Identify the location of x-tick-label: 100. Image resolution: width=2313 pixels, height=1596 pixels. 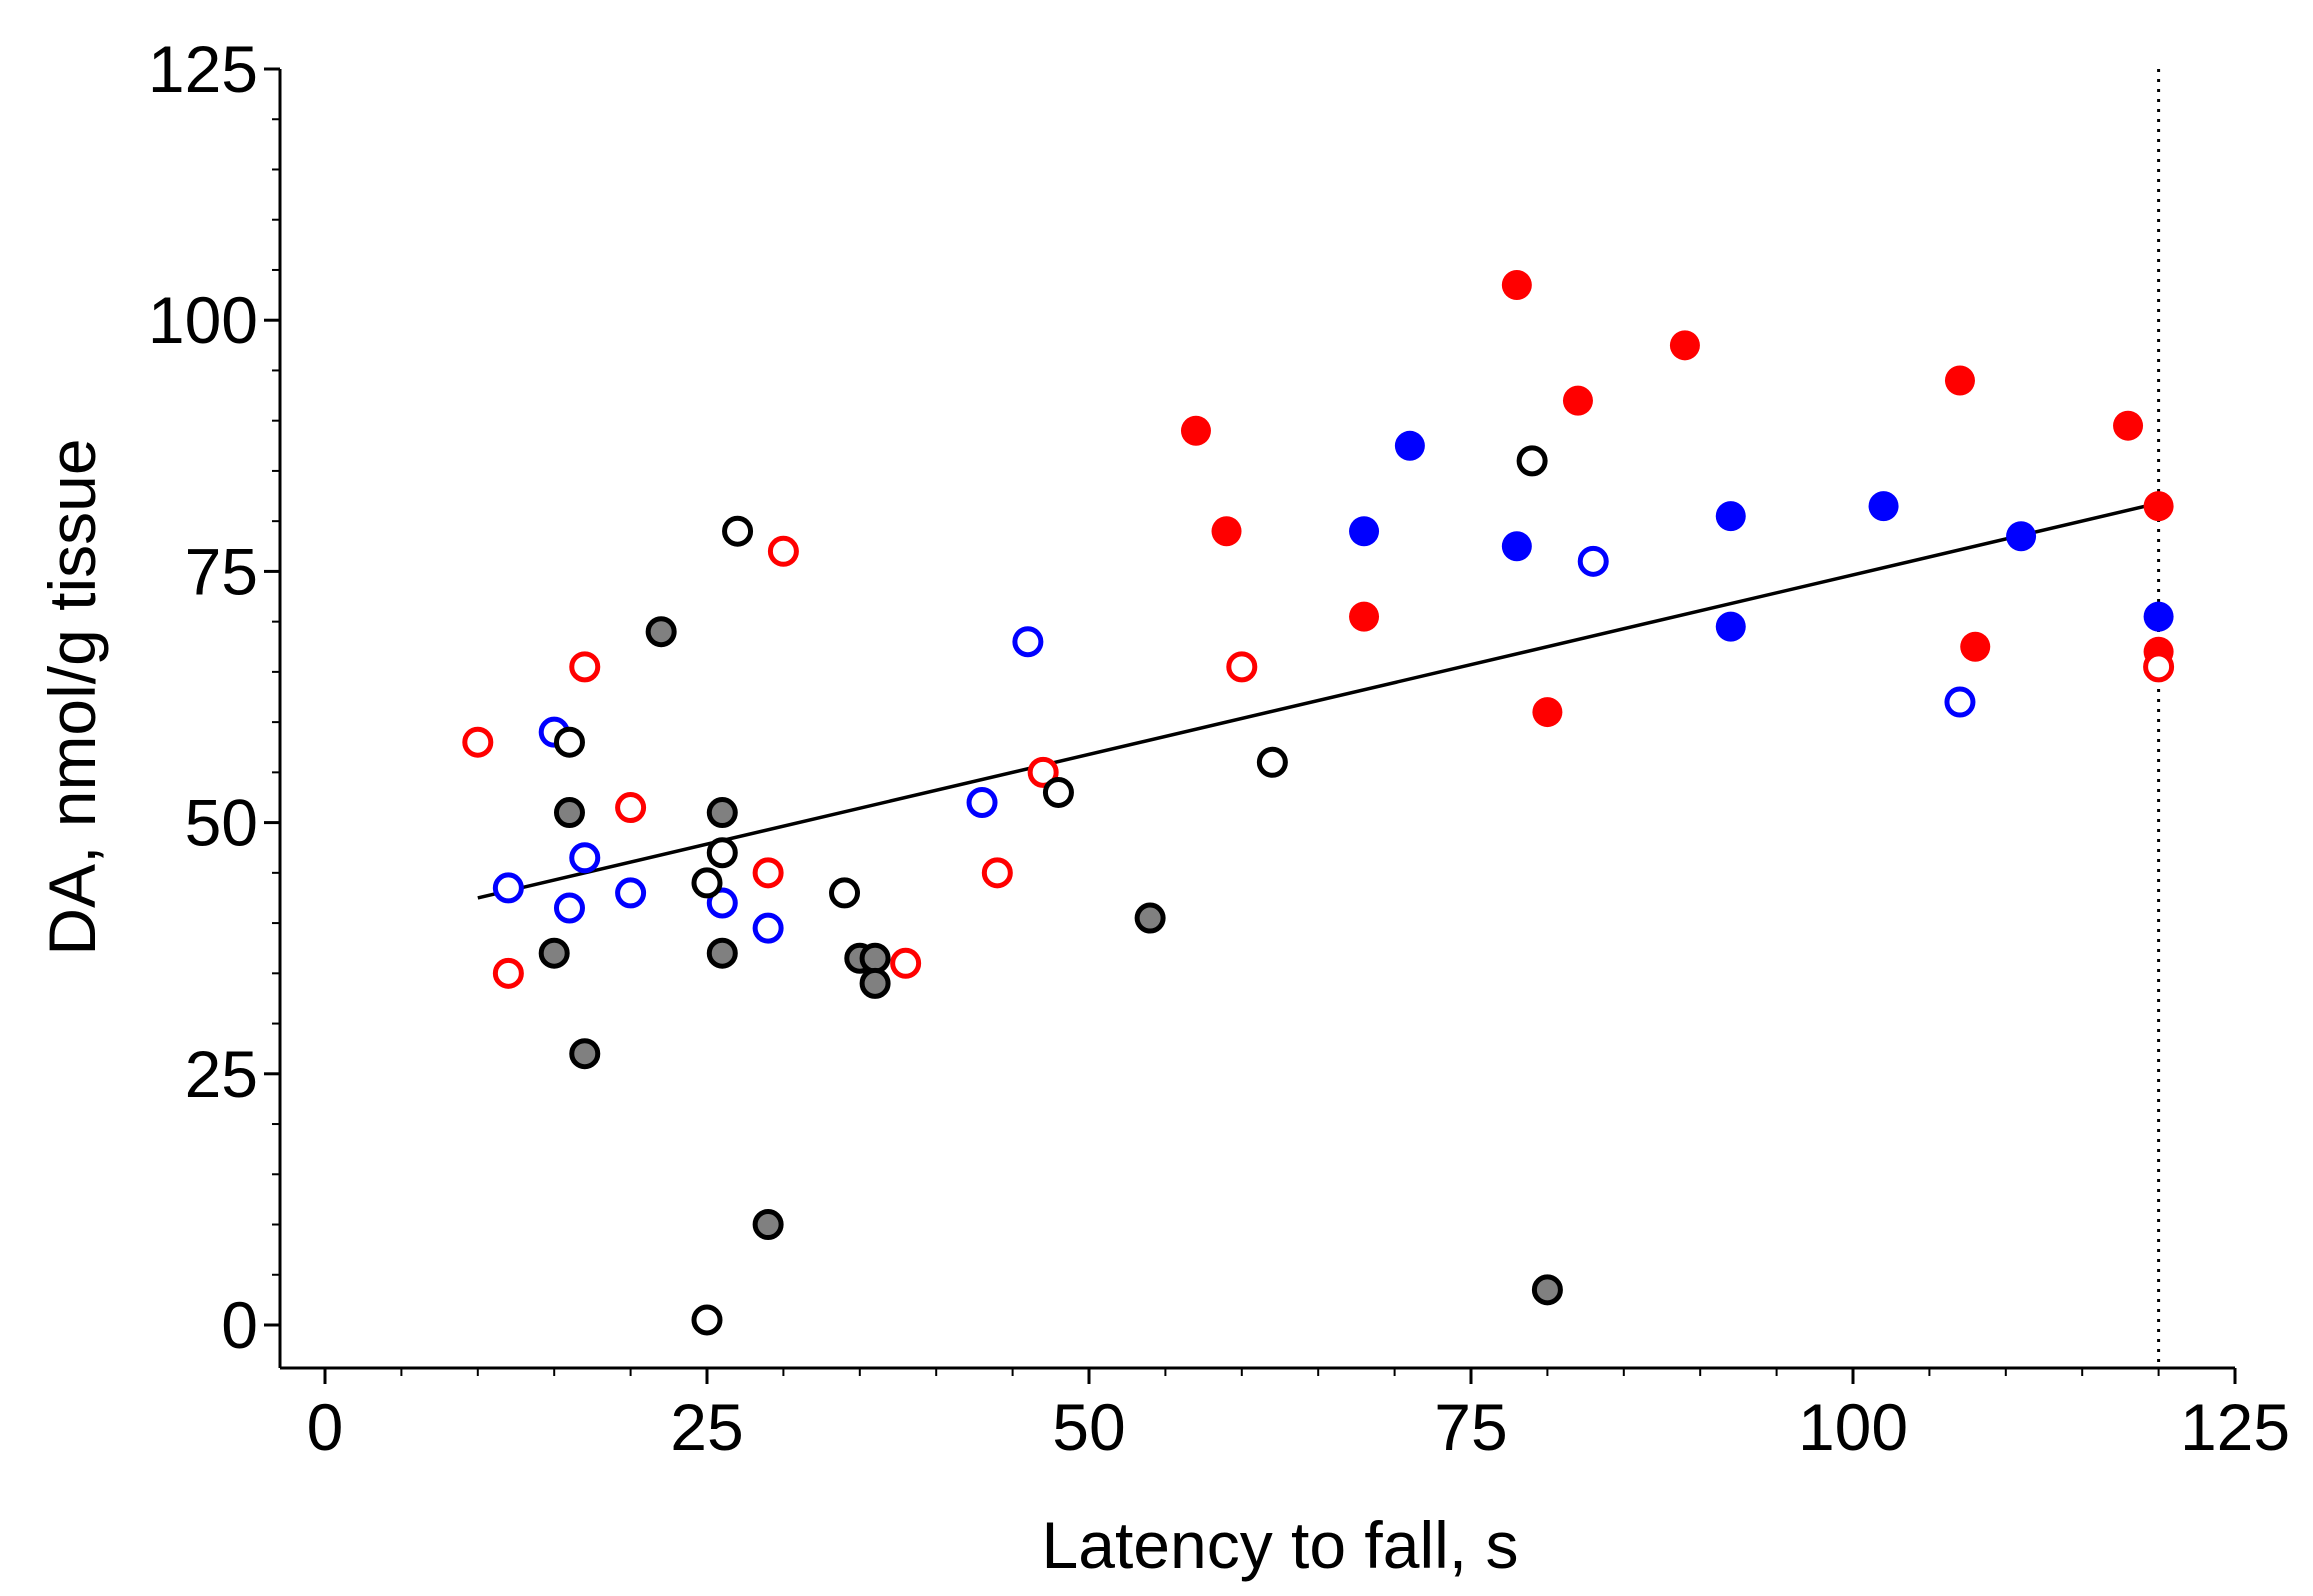
(1853, 1427).